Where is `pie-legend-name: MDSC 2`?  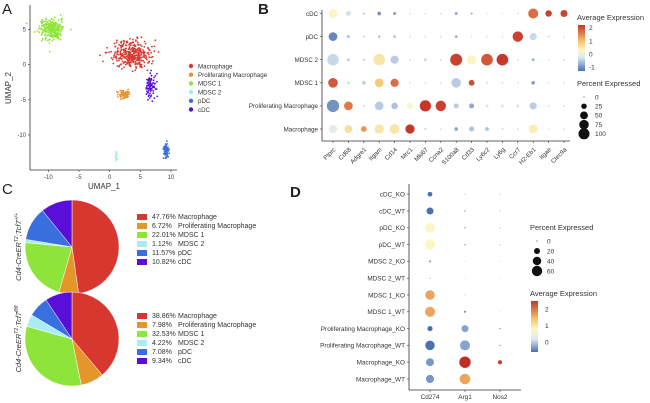 pie-legend-name: MDSC 2 is located at coordinates (191, 343).